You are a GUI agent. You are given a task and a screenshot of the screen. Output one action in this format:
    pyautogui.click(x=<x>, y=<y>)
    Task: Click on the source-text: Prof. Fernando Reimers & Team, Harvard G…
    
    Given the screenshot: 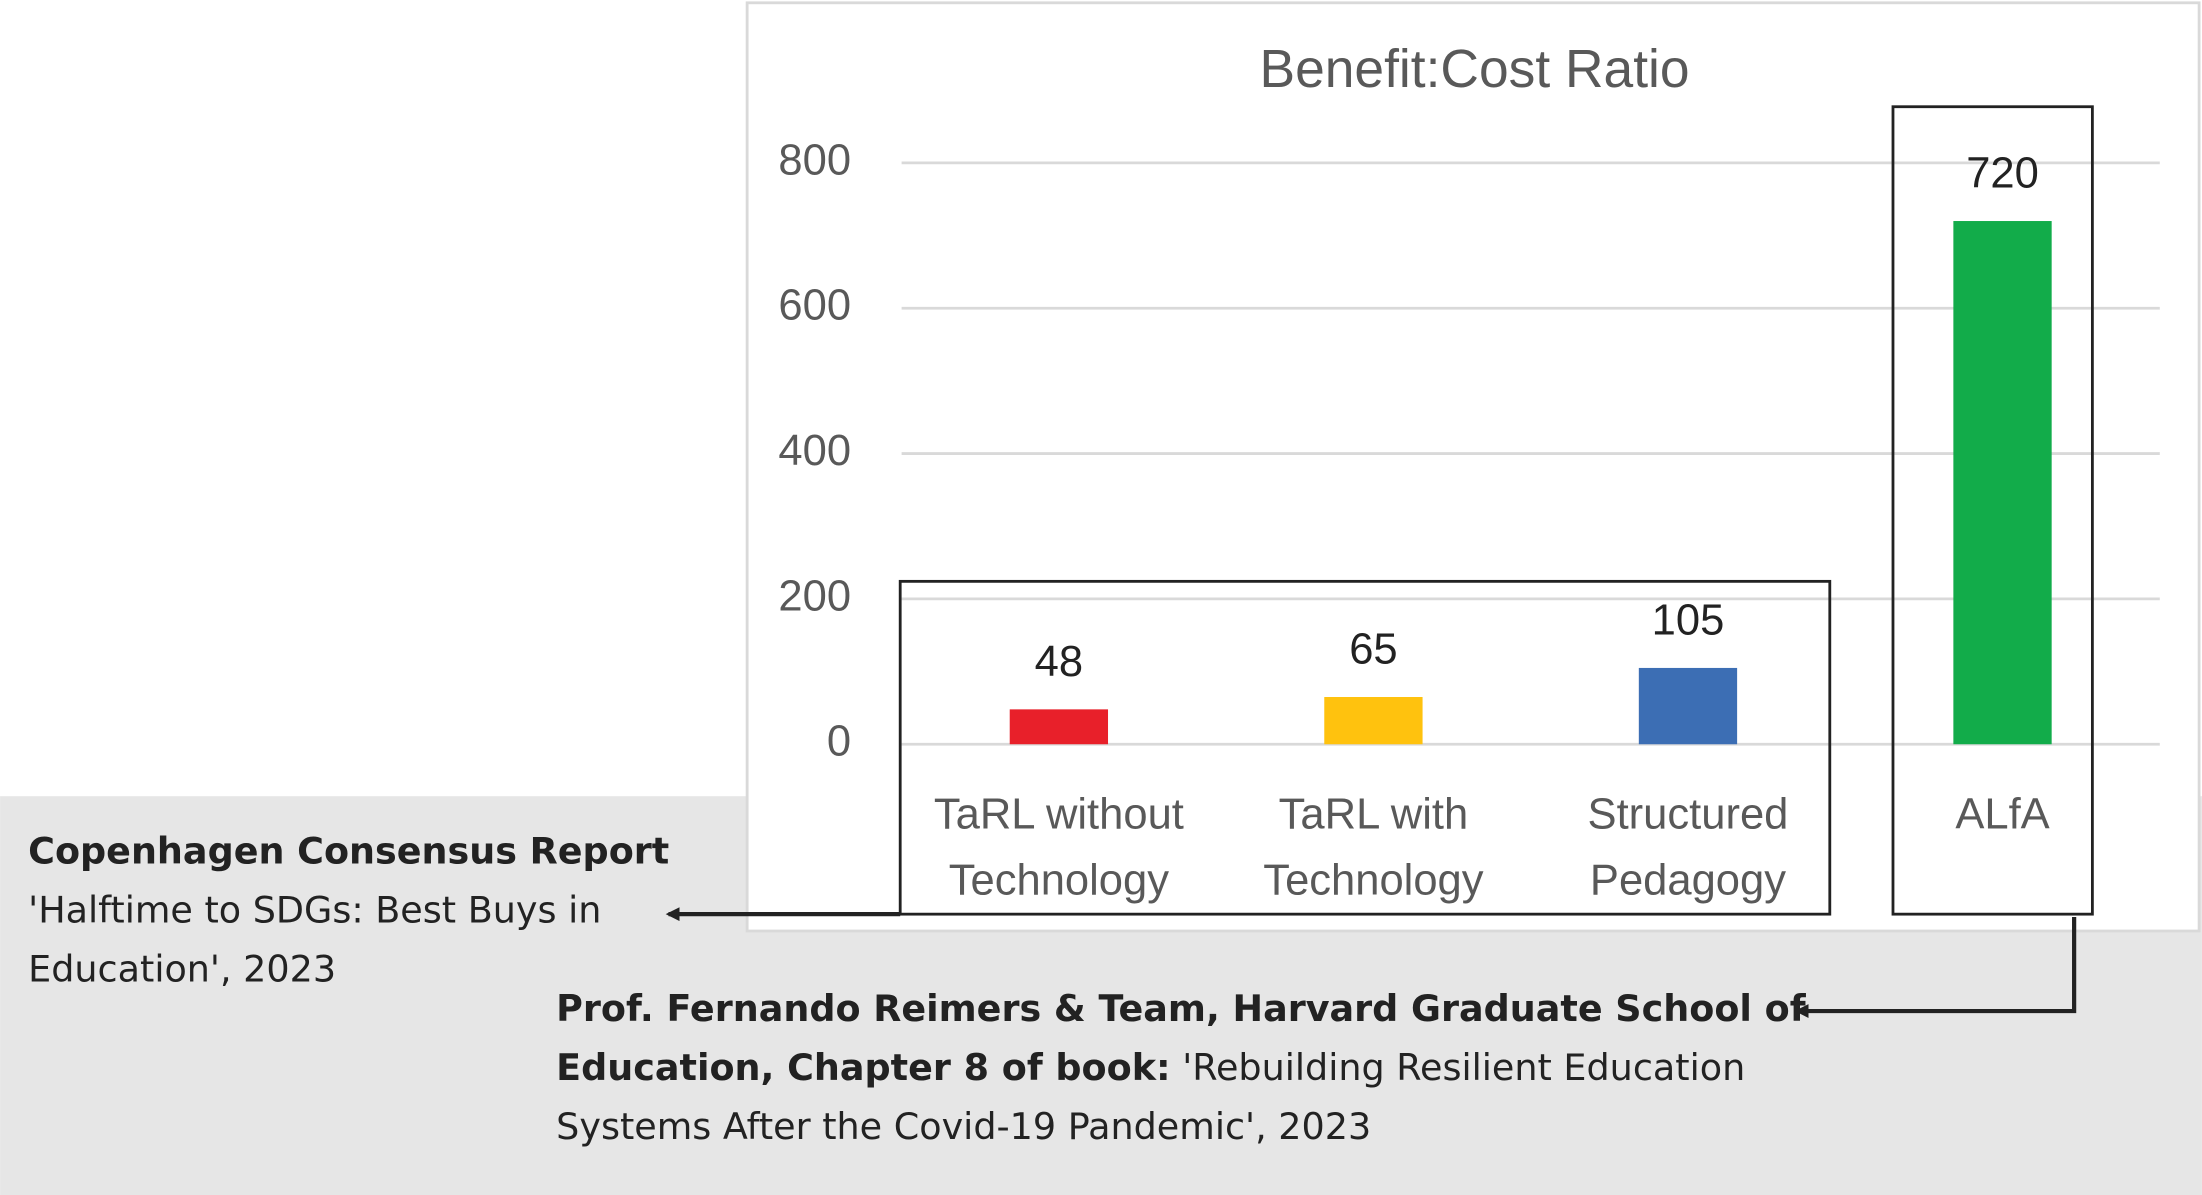 What is the action you would take?
    pyautogui.click(x=1188, y=1068)
    